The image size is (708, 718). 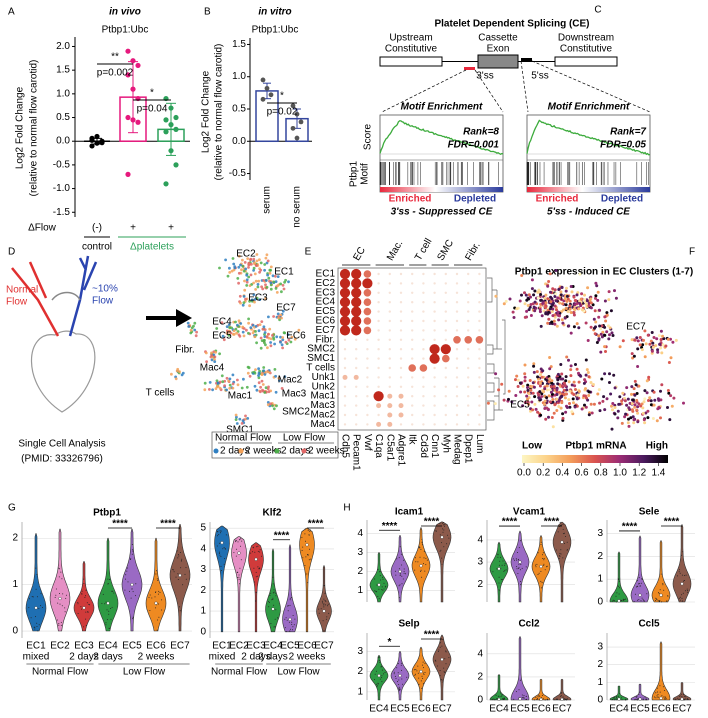 What do you see at coordinates (365, 174) in the screenshot?
I see `label: Motif` at bounding box center [365, 174].